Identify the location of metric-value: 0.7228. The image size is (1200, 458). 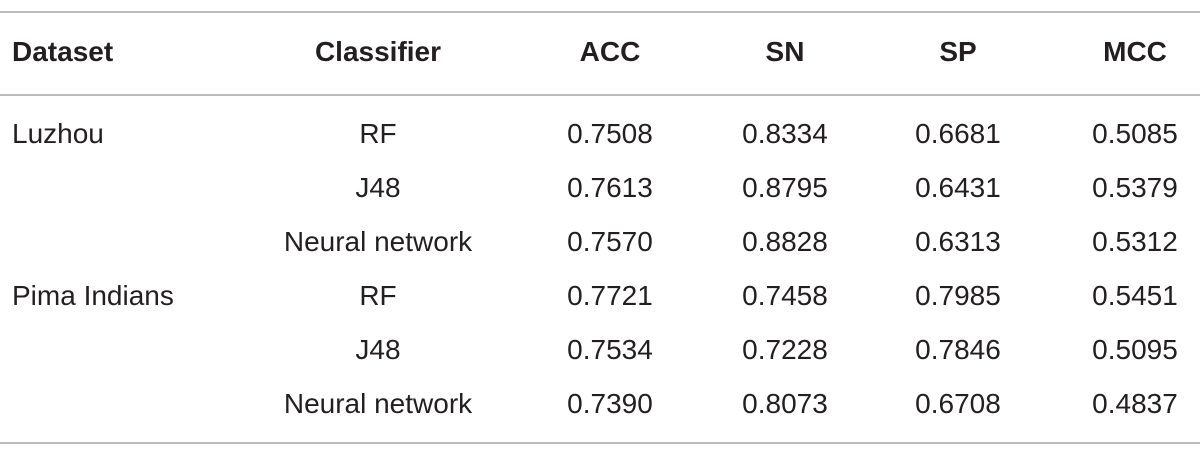
(785, 349).